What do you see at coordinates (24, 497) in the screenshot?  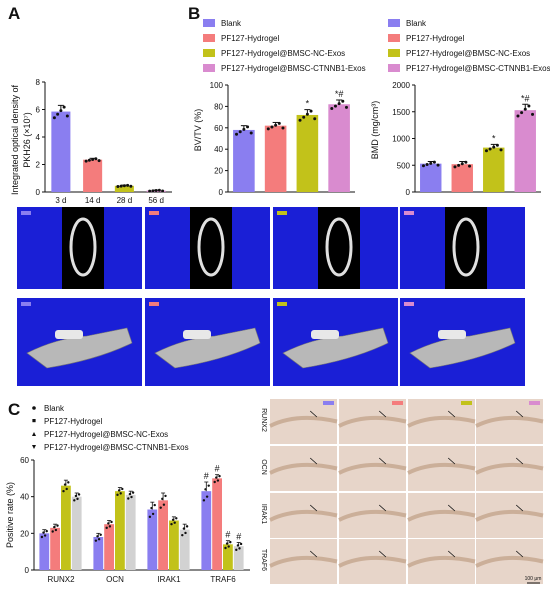 I see `chart-c-ytick-label-2: 40` at bounding box center [24, 497].